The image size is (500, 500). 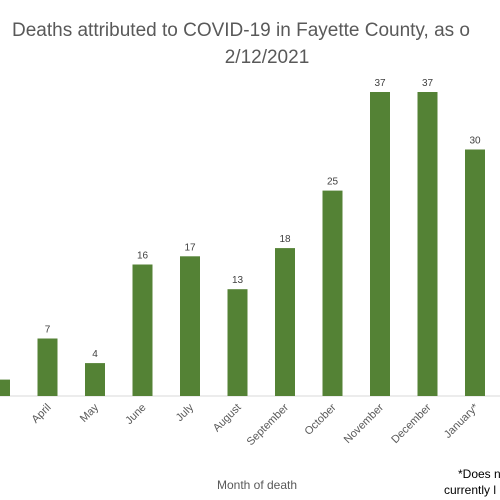 I want to click on x-tick-label: January*, so click(x=462, y=421).